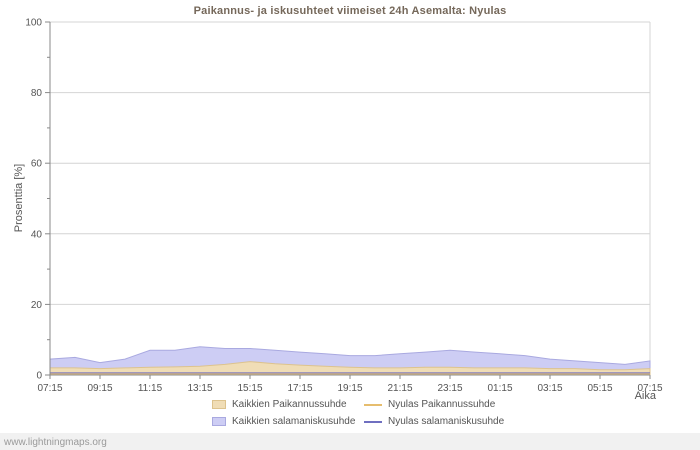 The height and width of the screenshot is (450, 700). Describe the element at coordinates (499, 388) in the screenshot. I see `x-tick-label: 01:15` at that location.